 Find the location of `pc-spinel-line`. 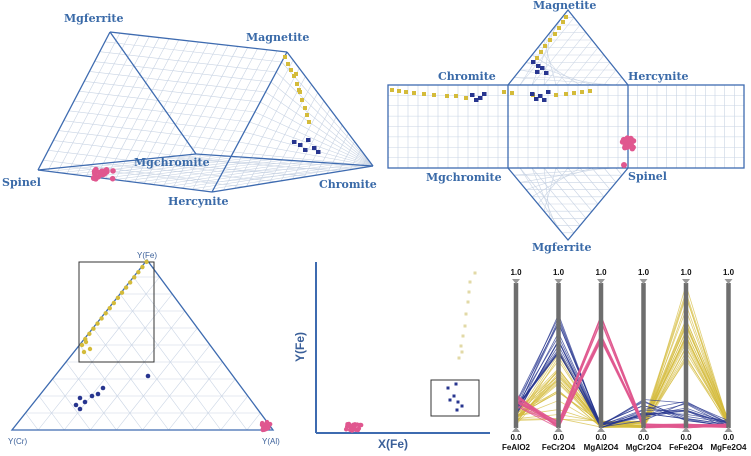

pc-spinel-line is located at coordinates (622, 382).